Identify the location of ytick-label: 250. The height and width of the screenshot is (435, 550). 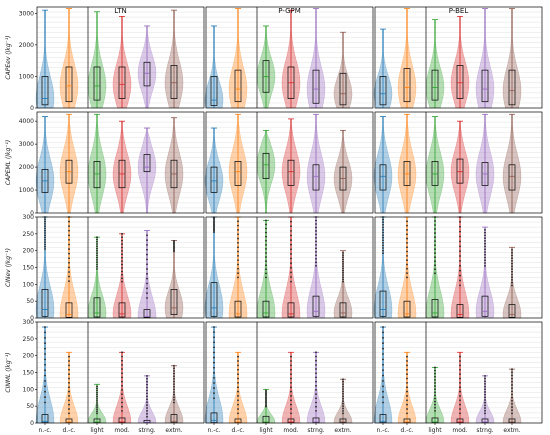
(29, 339).